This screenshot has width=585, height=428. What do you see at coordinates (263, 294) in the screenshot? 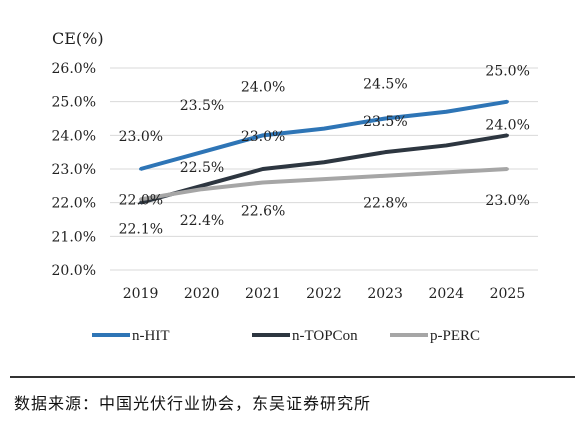
I see `x-tick-label: 2021` at bounding box center [263, 294].